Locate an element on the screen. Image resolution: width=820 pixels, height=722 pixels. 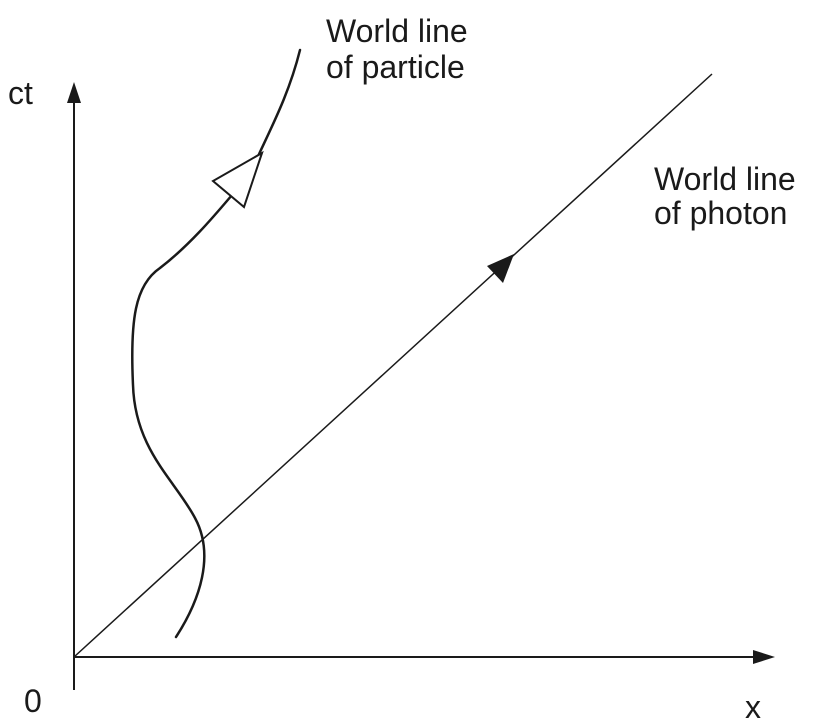
x-axis-label: x is located at coordinates (753, 705).